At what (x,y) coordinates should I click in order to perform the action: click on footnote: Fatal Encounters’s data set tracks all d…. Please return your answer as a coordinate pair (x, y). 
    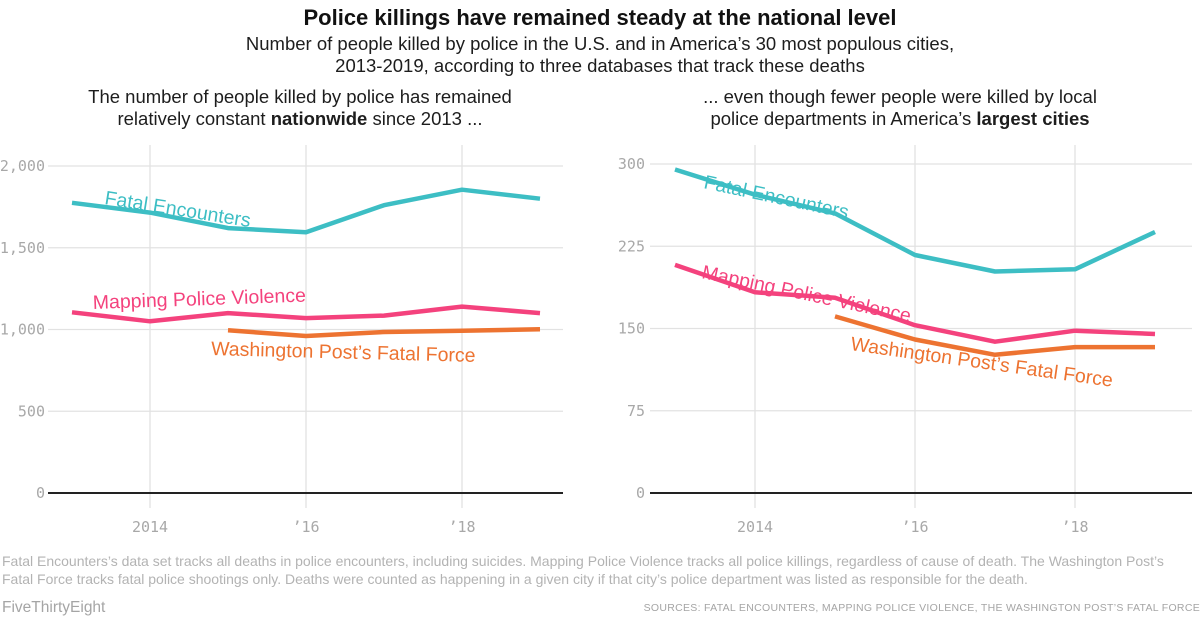
    Looking at the image, I should click on (583, 570).